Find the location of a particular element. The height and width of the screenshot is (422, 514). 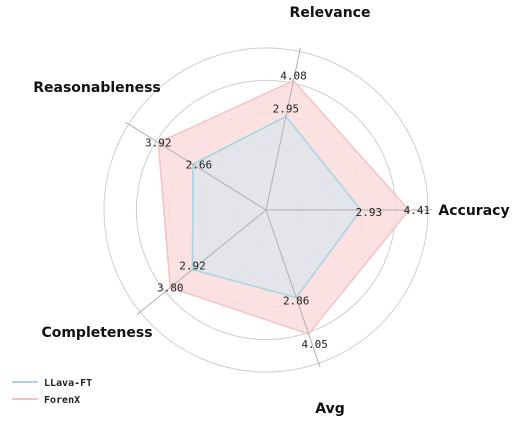

legend-label-forenx: ForenX is located at coordinates (62, 400).